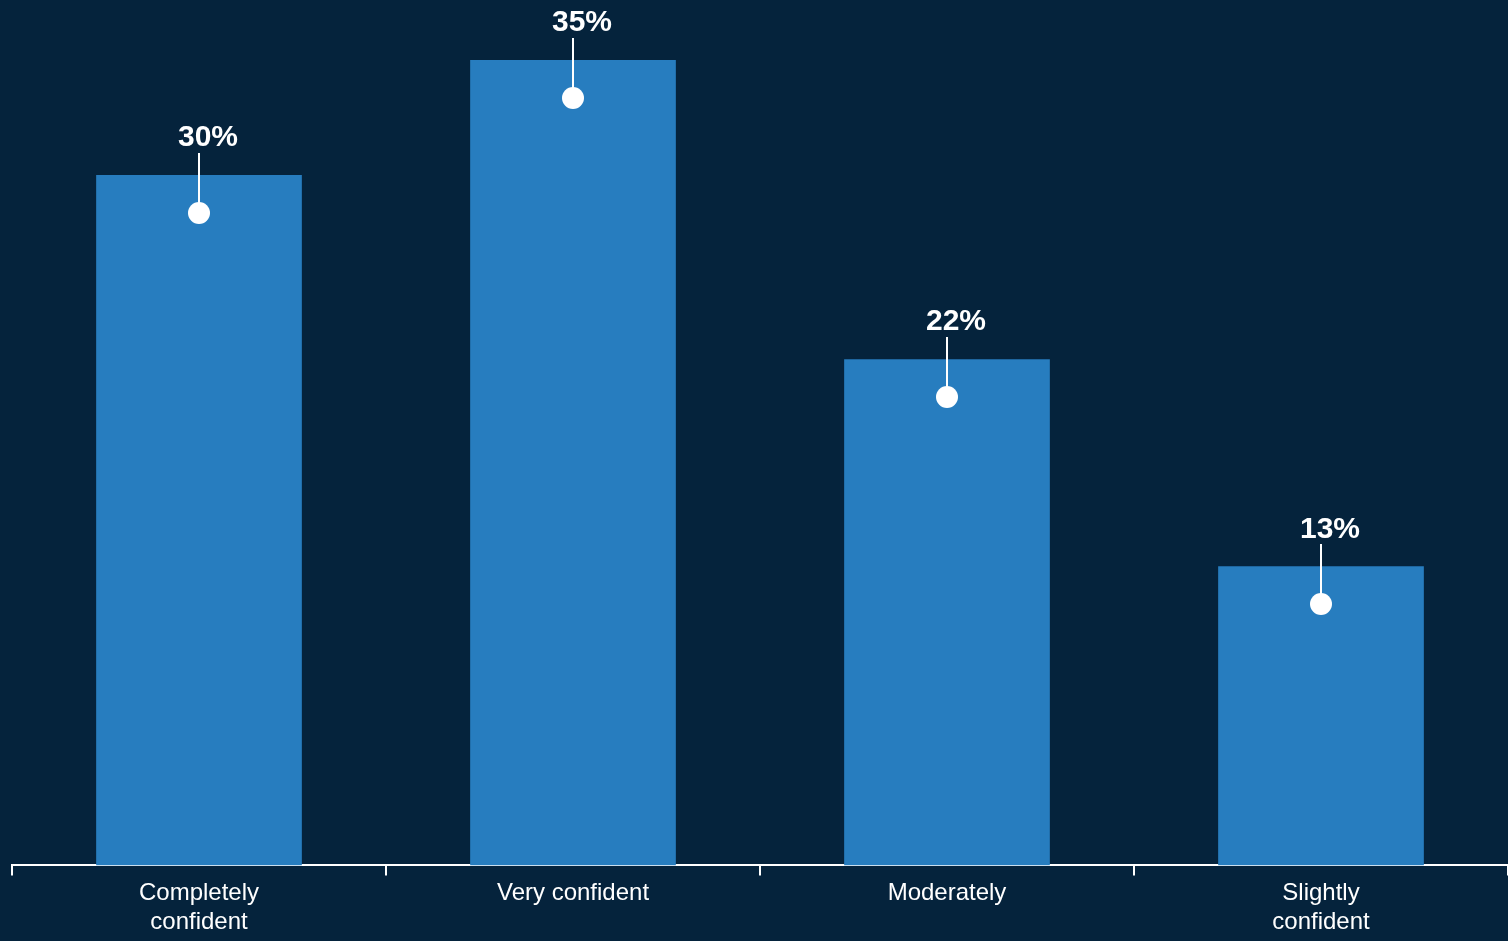 This screenshot has width=1508, height=941. I want to click on x-tick-label: Very confident, so click(573, 892).